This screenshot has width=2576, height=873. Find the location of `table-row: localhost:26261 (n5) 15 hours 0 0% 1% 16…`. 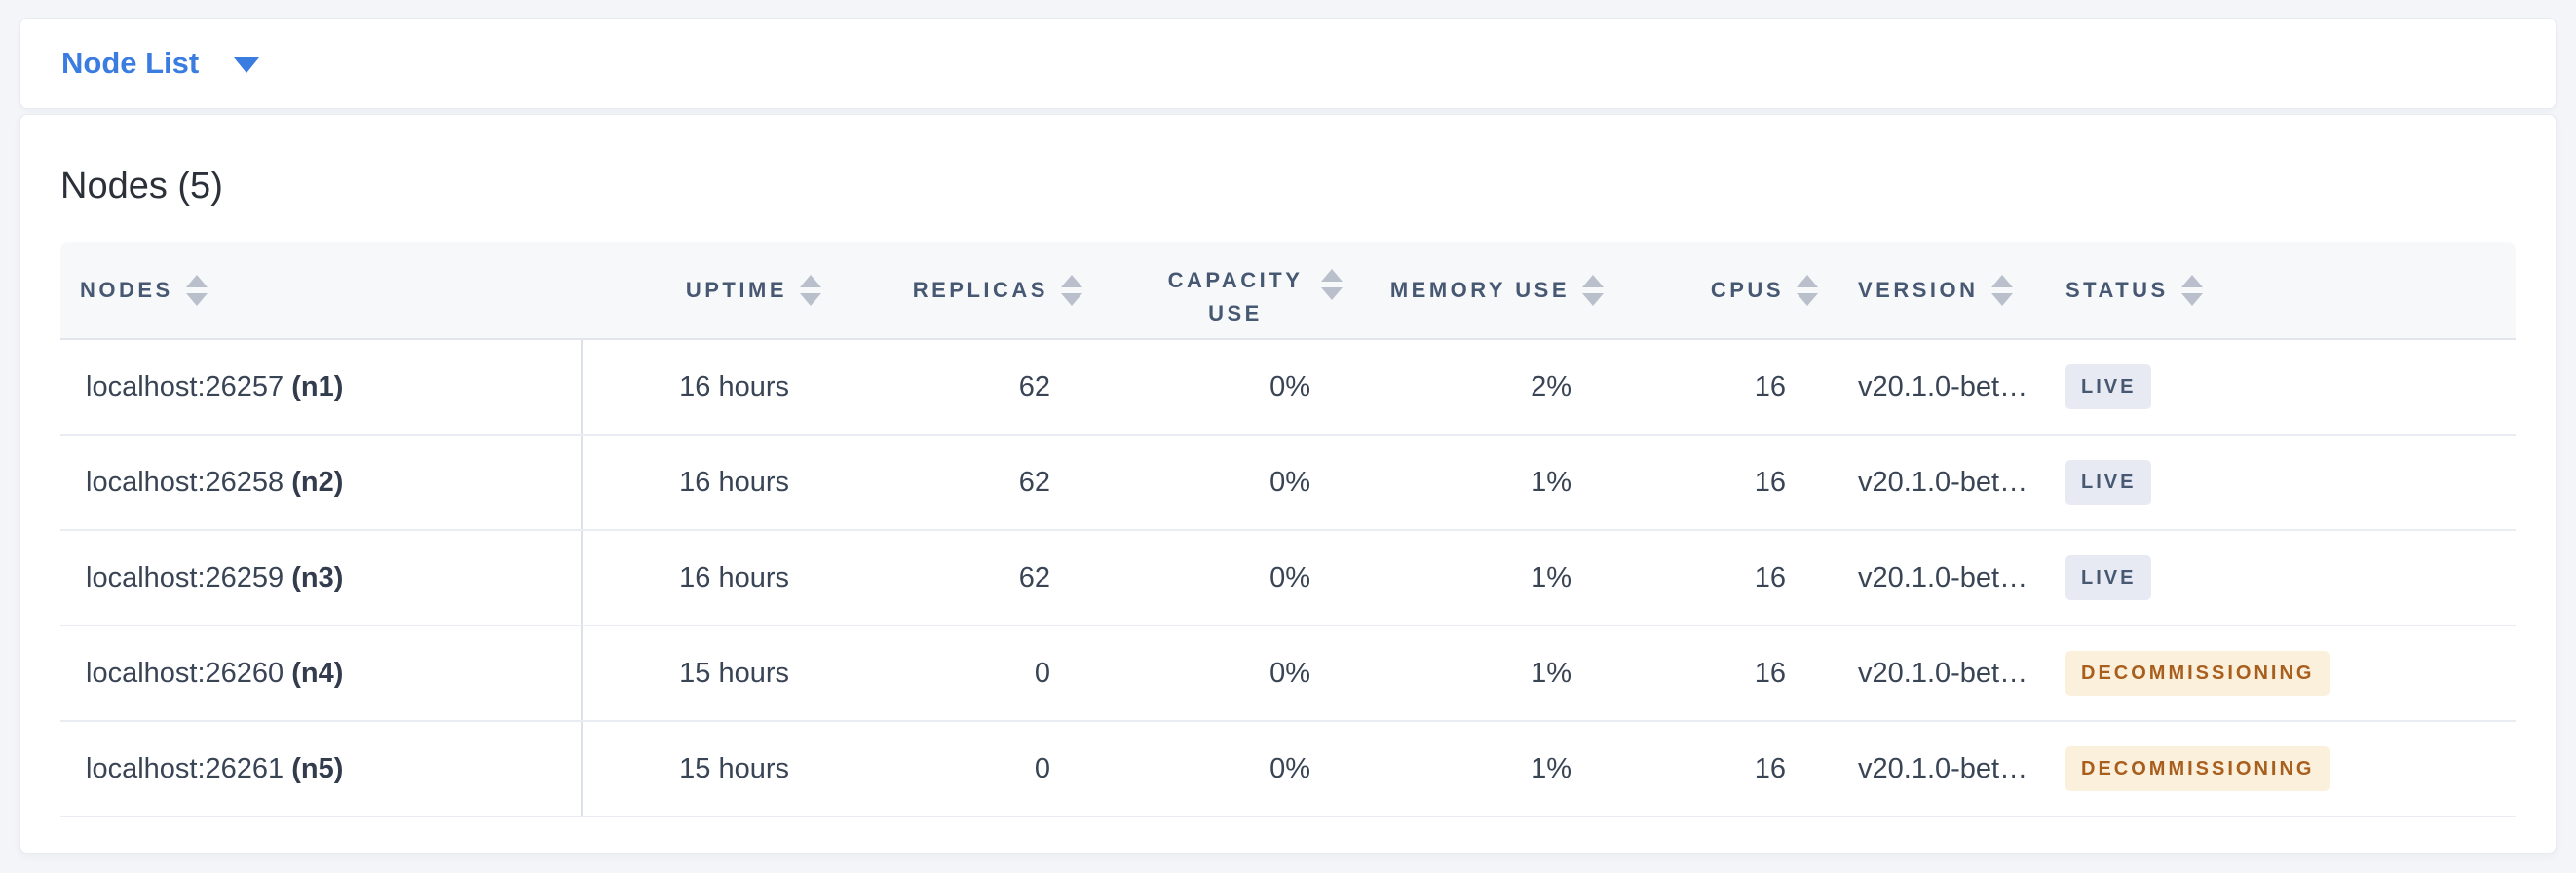

table-row: localhost:26261 (n5) 15 hours 0 0% 1% 16… is located at coordinates (1288, 769).